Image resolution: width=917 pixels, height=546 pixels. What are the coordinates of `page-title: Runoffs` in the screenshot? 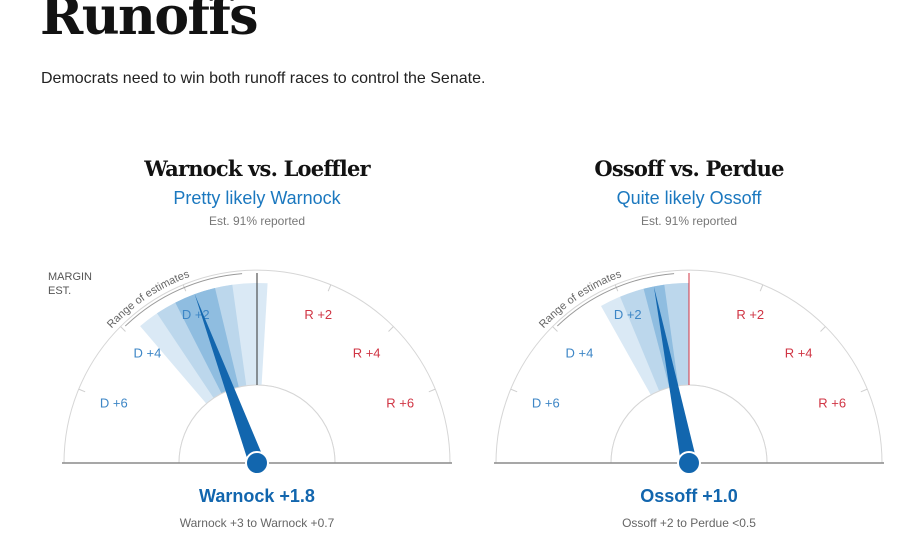 It's located at (149, 23).